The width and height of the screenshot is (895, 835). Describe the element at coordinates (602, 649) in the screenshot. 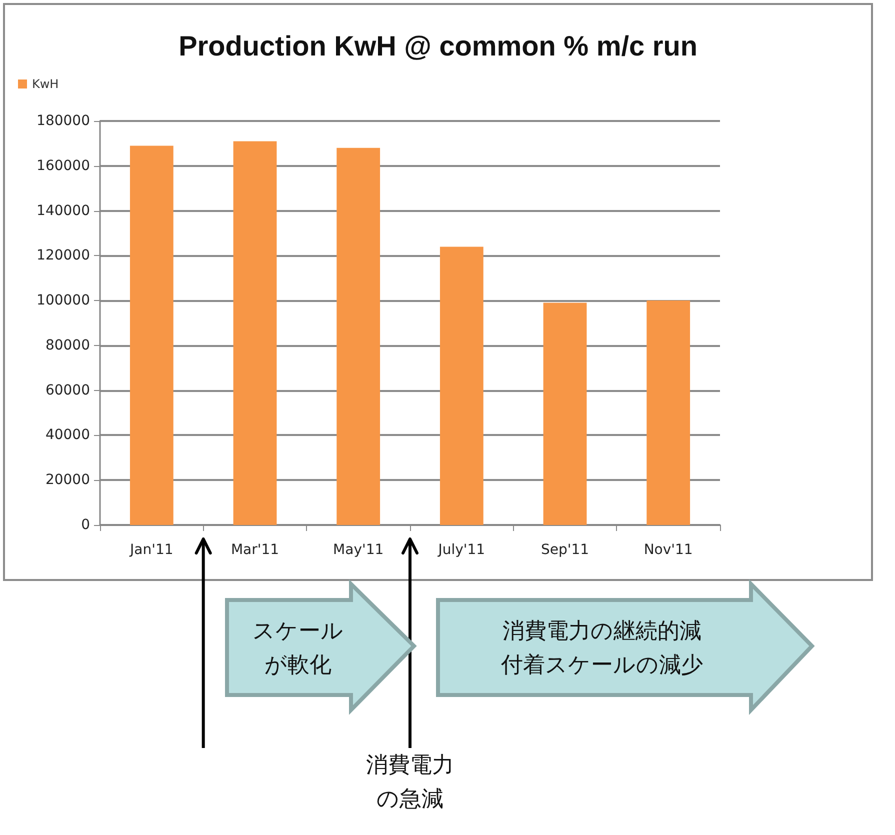

I see `text: 消費電力の継続的減付着スケールの減少` at that location.